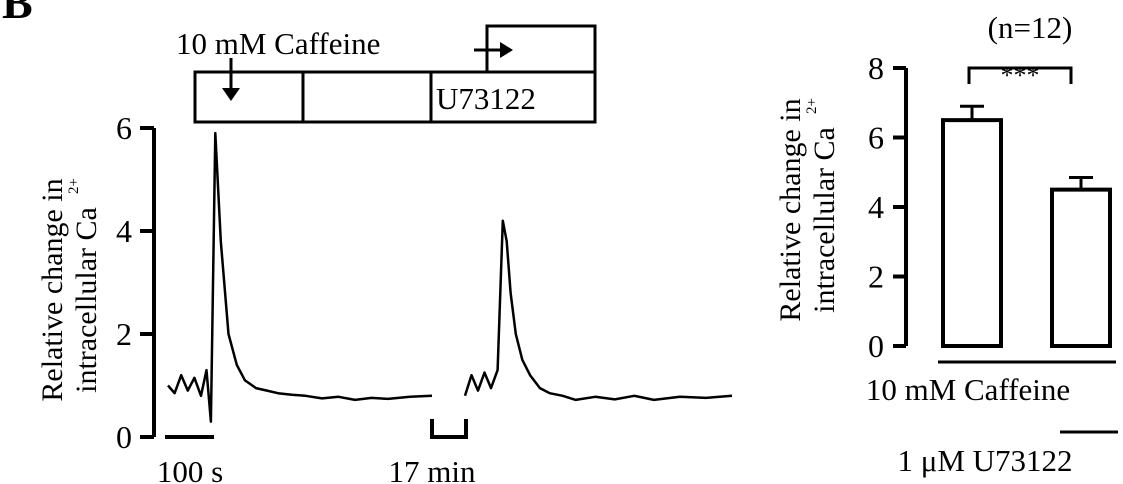  What do you see at coordinates (876, 207) in the screenshot?
I see `bar-y-tick-label: 4` at bounding box center [876, 207].